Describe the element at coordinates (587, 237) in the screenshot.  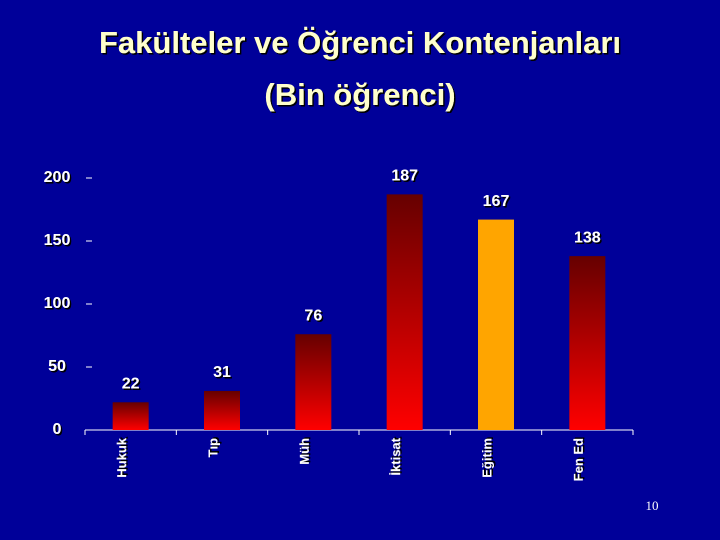
I see `value-label: 138` at that location.